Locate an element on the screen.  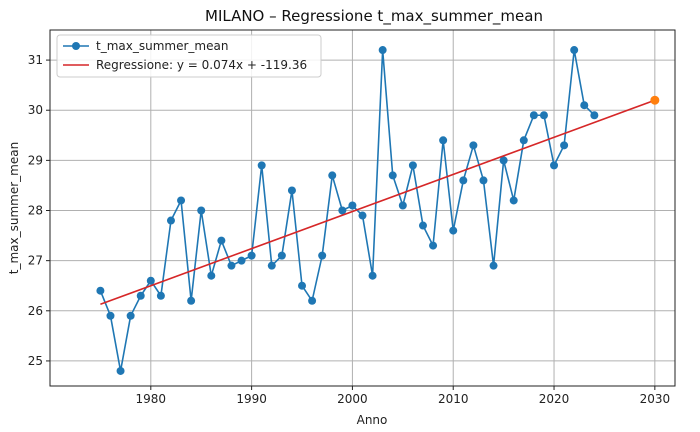
x-tick-label: 1980 is located at coordinates (151, 399).